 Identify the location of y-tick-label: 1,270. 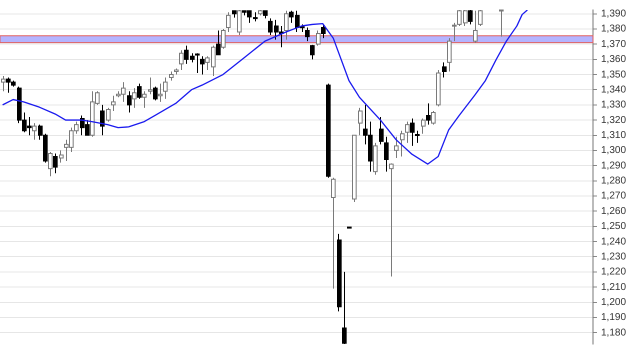
(613, 196).